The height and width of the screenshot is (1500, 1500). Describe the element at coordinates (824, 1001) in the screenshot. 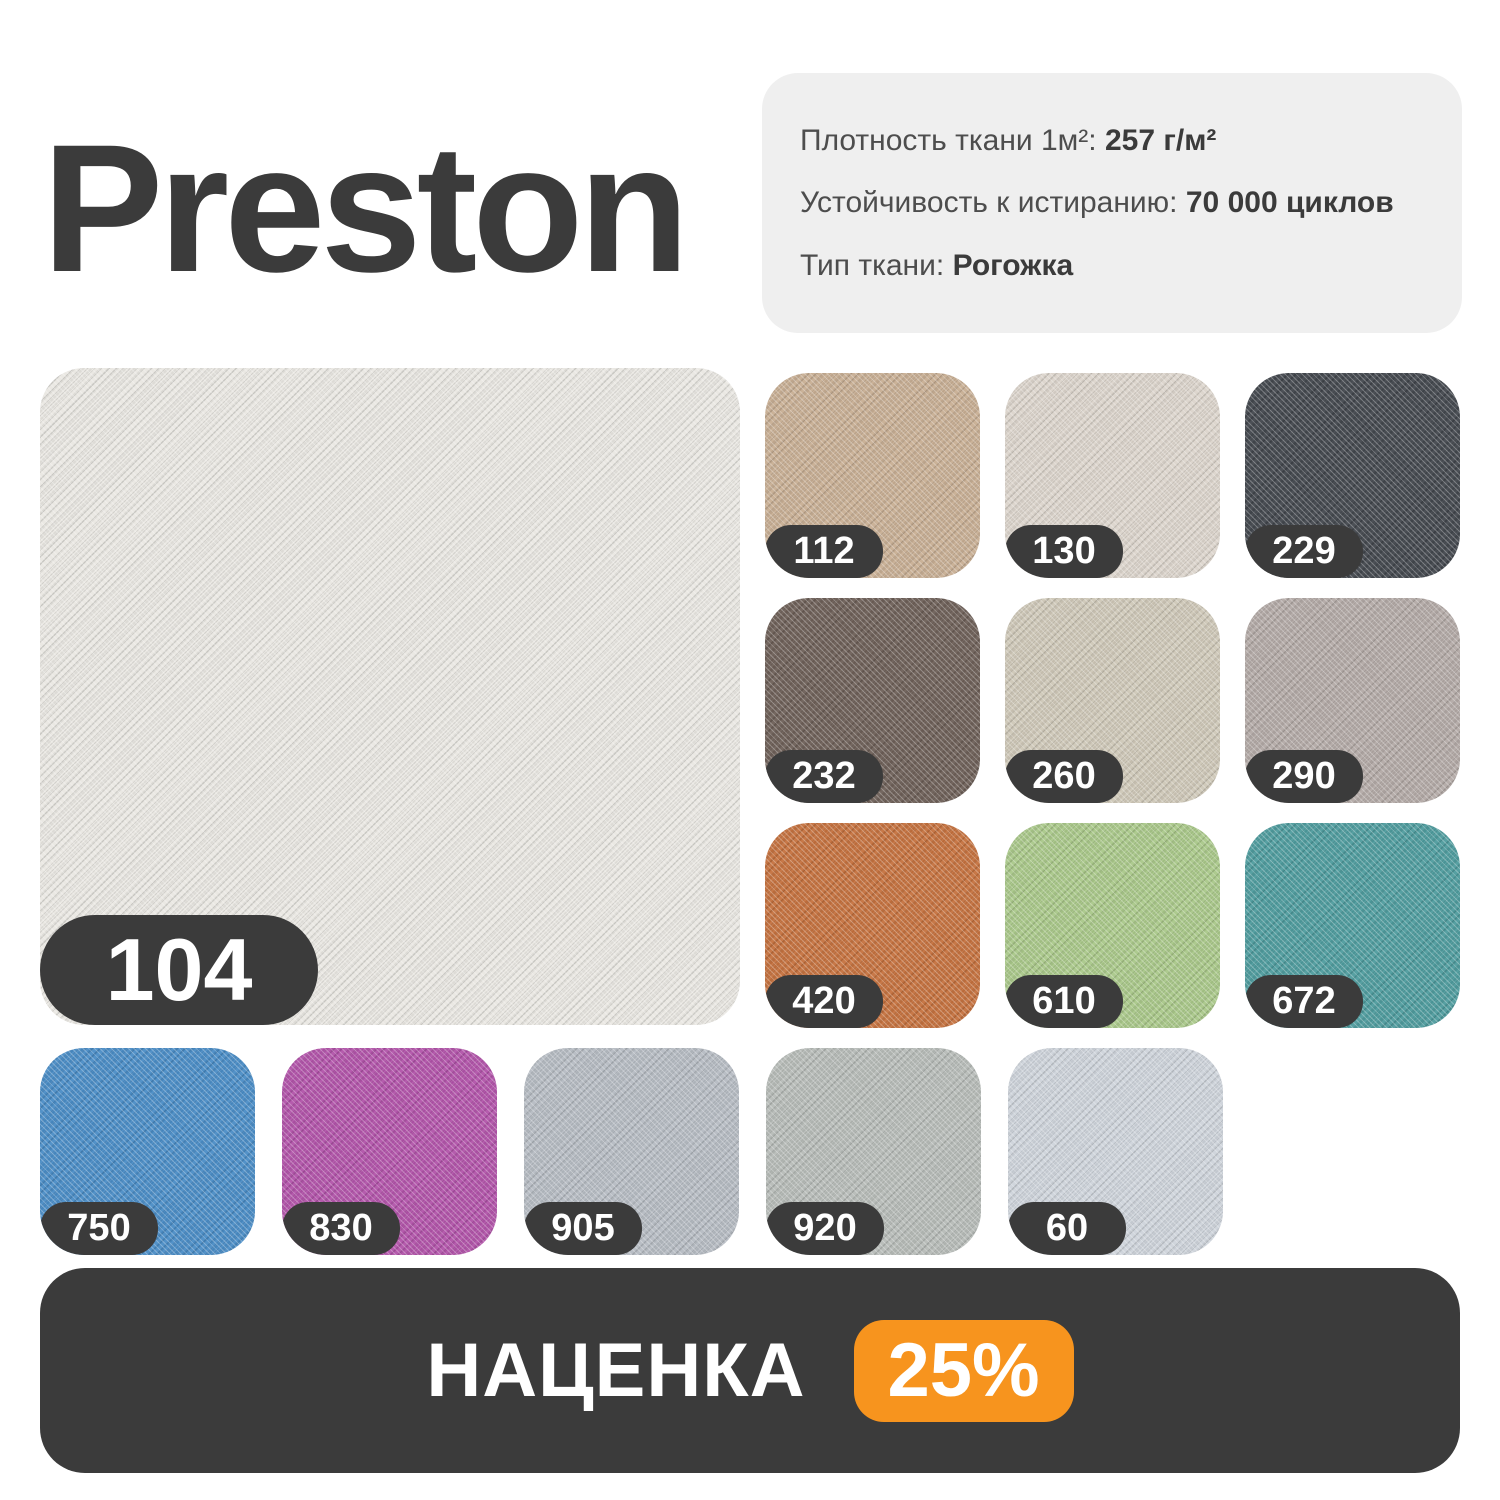

I see `swatch-code-badge: 420` at that location.